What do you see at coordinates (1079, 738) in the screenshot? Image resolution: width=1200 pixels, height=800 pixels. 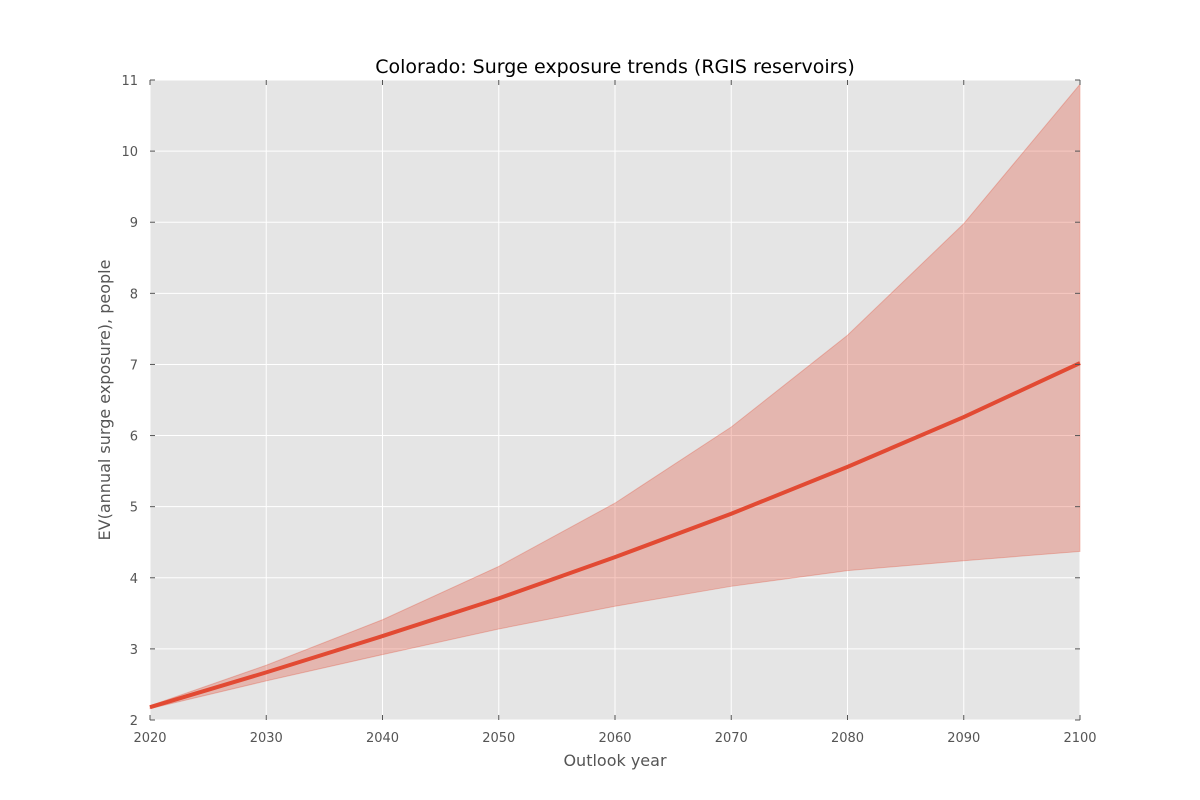 I see `x-tick-label: 2100` at bounding box center [1079, 738].